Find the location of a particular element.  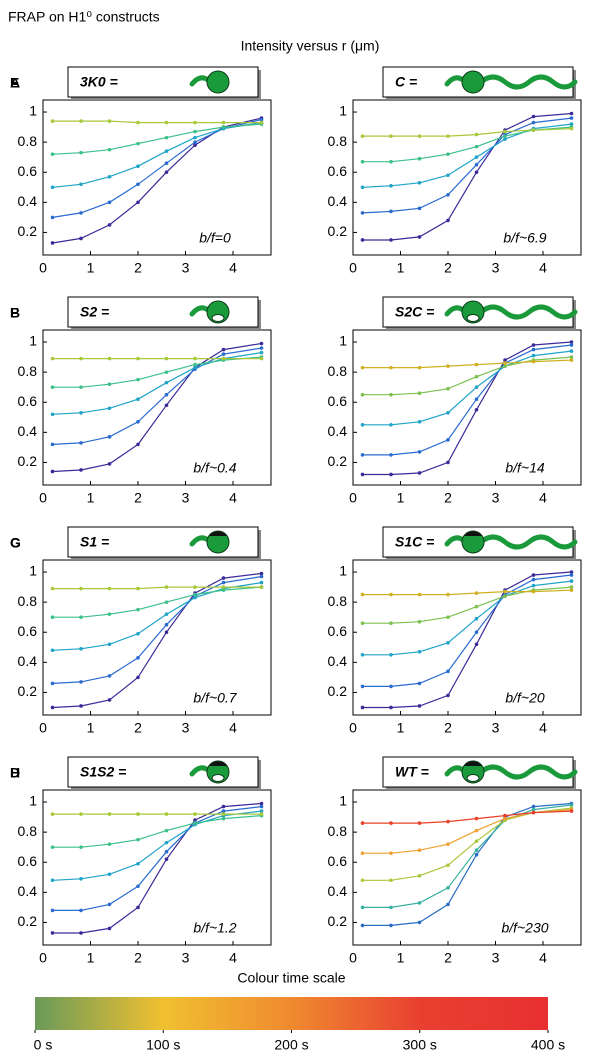

construct-label: 3K0 = is located at coordinates (99, 82).